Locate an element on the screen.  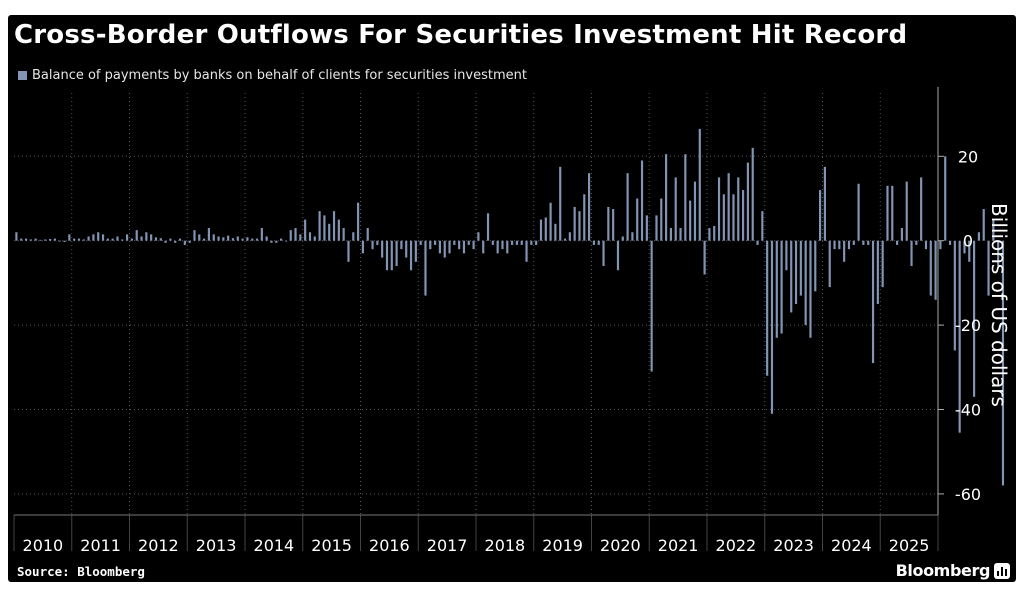
x-tick-label: 2014 is located at coordinates (274, 545).